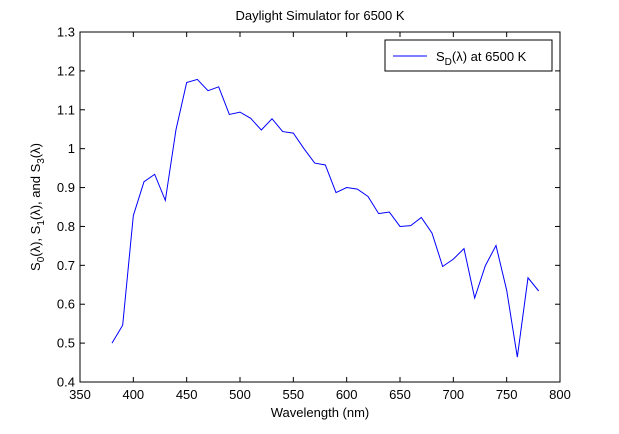 This screenshot has height=434, width=619. I want to click on y-tick-label: 0.4, so click(66, 382).